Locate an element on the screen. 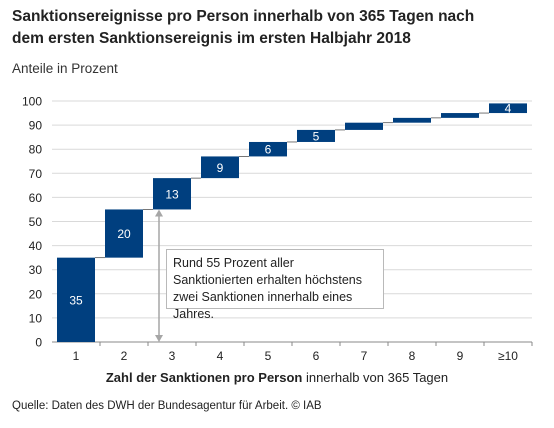 This screenshot has height=428, width=554. y-tick-label: 90 is located at coordinates (36, 126).